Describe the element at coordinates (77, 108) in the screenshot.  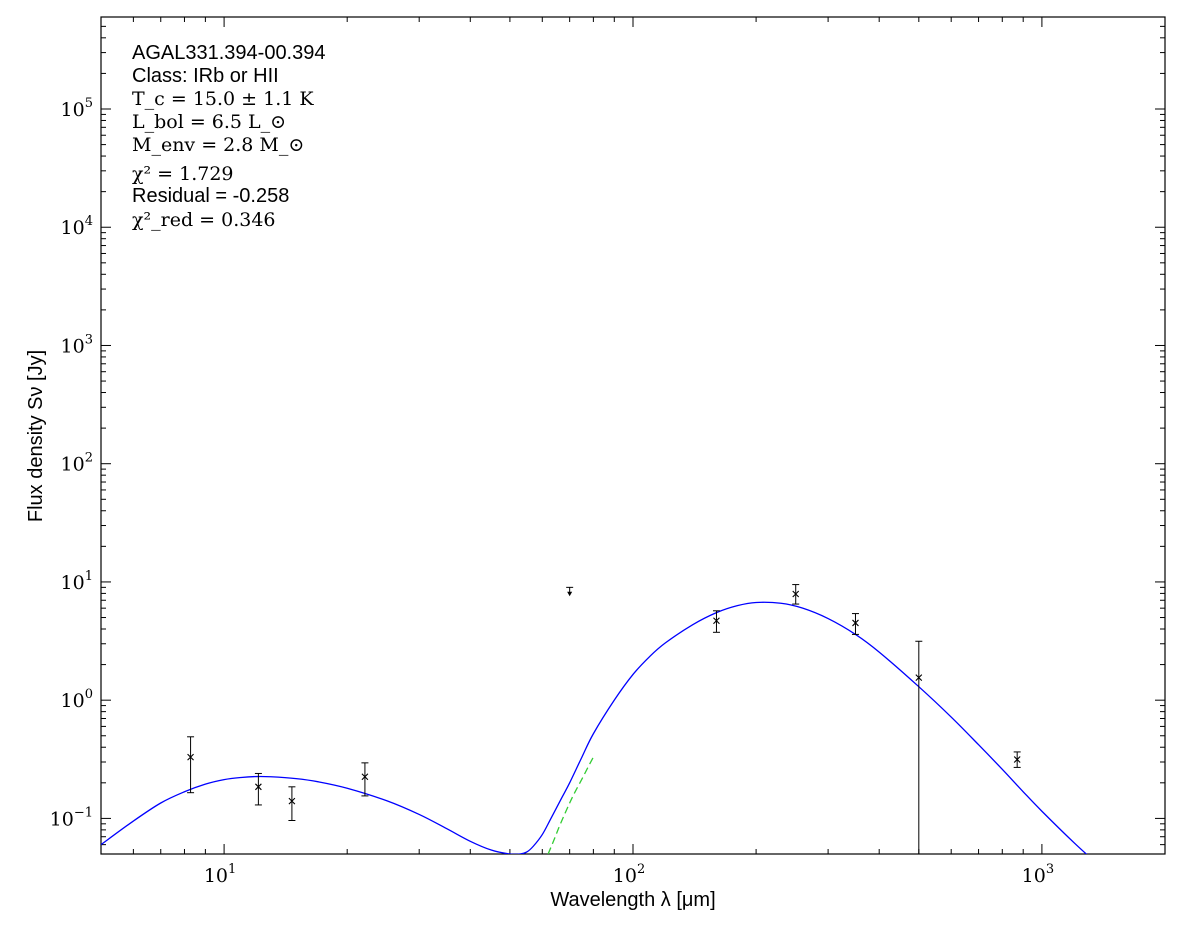
I see `y-tick-label: 10⁵` at that location.